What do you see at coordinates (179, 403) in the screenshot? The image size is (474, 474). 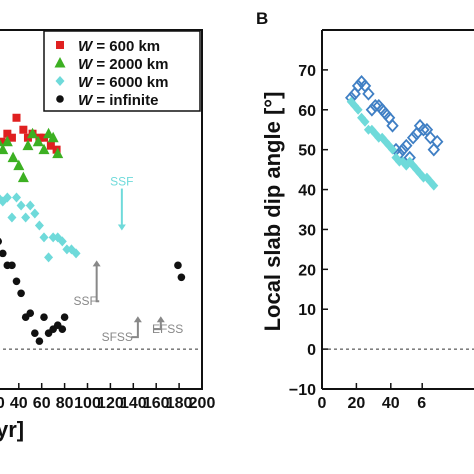 I see `x-tick-label: 180` at bounding box center [179, 403].